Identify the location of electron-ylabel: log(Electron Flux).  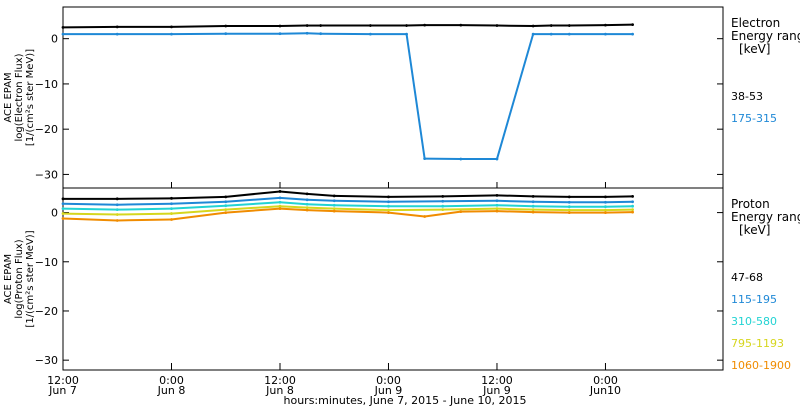
(19, 97).